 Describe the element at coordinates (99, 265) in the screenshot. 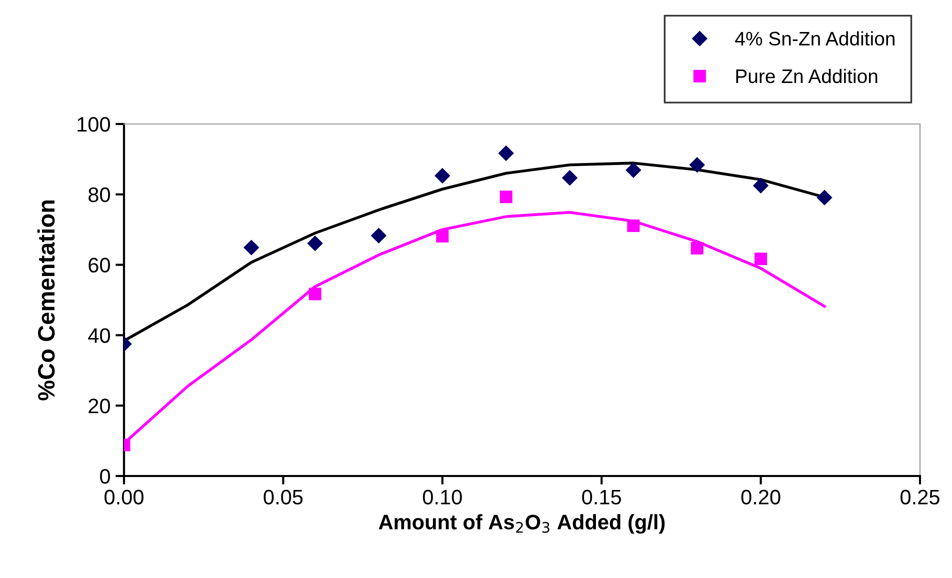

I see `y-tick-label: 60` at that location.